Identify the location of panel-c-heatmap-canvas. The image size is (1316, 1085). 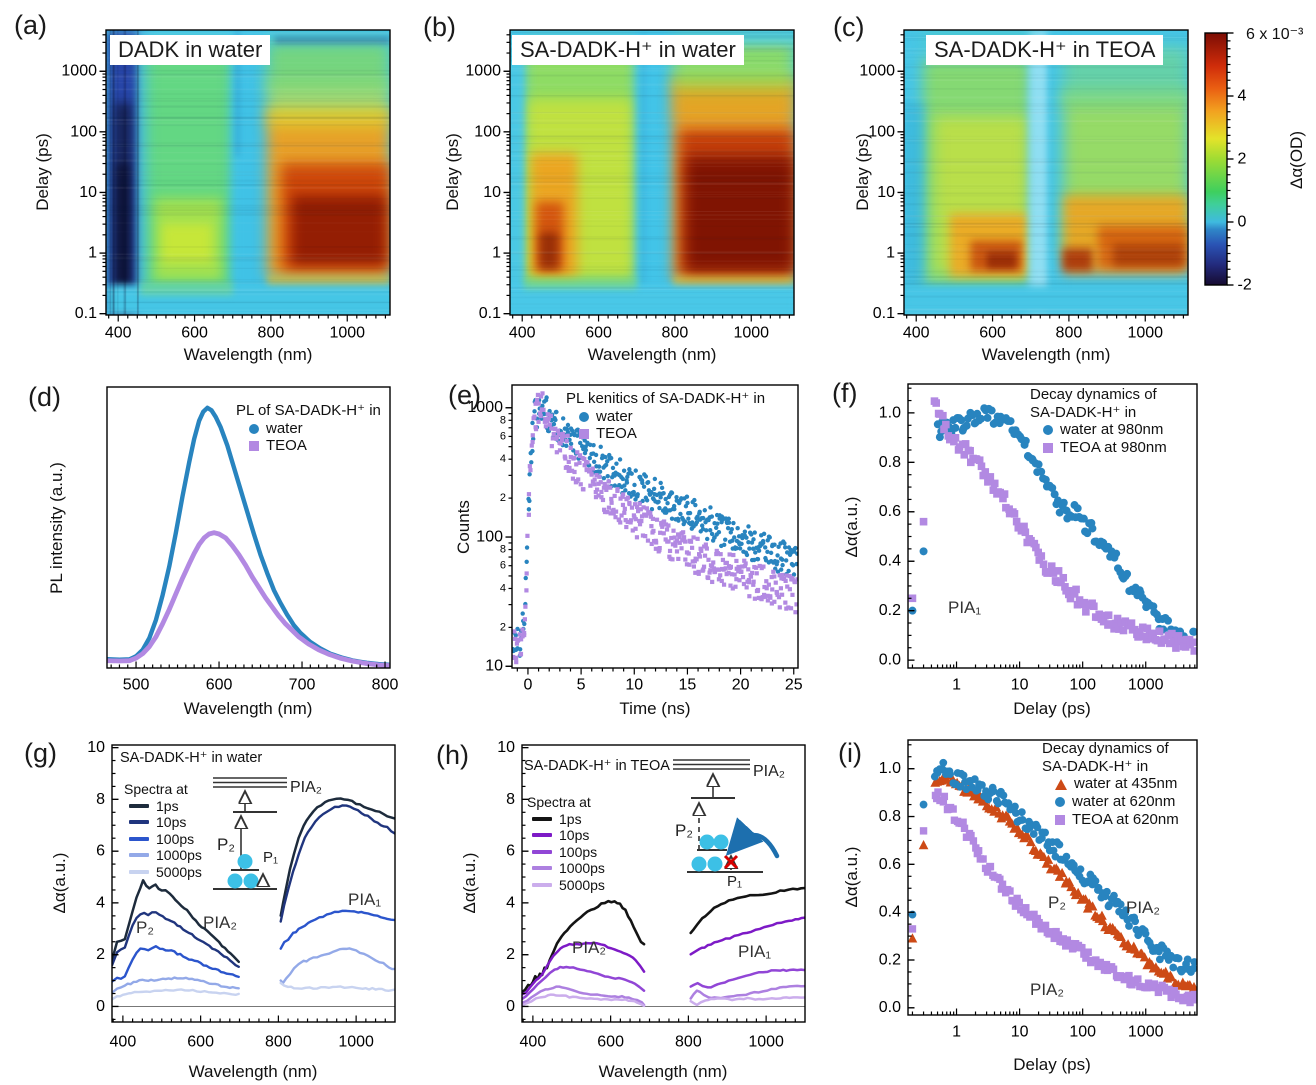
(1022, 183).